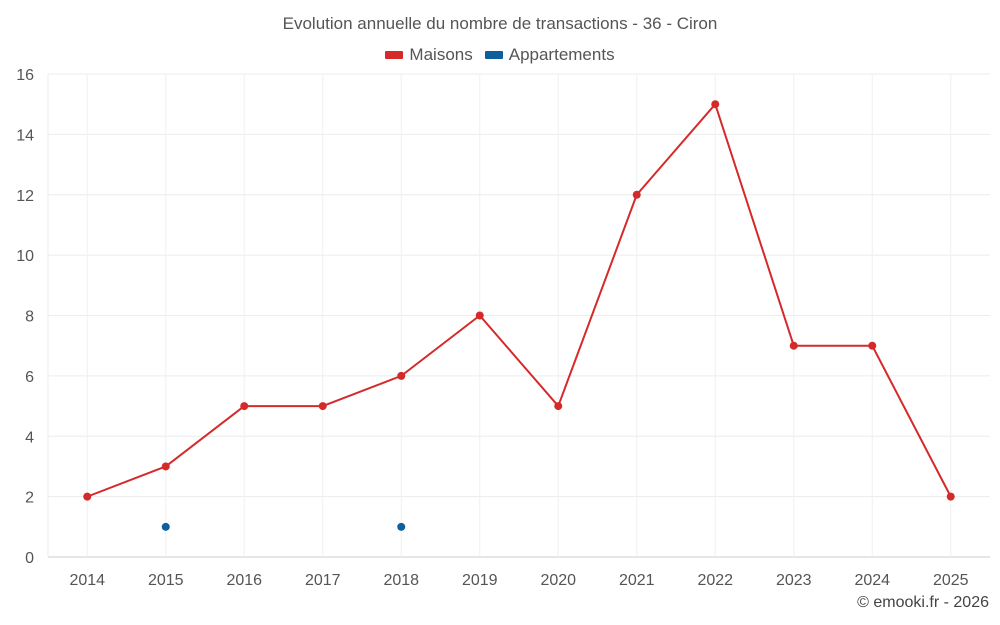 The width and height of the screenshot is (1000, 625). What do you see at coordinates (401, 580) in the screenshot?
I see `x-tick-label: 2018` at bounding box center [401, 580].